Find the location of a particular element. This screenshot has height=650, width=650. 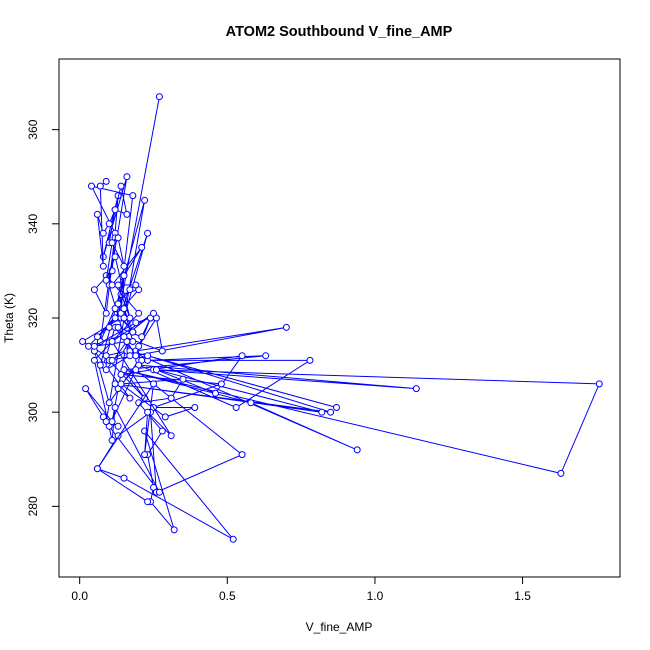

y-axis-label: Theta (K) is located at coordinates (9, 318).